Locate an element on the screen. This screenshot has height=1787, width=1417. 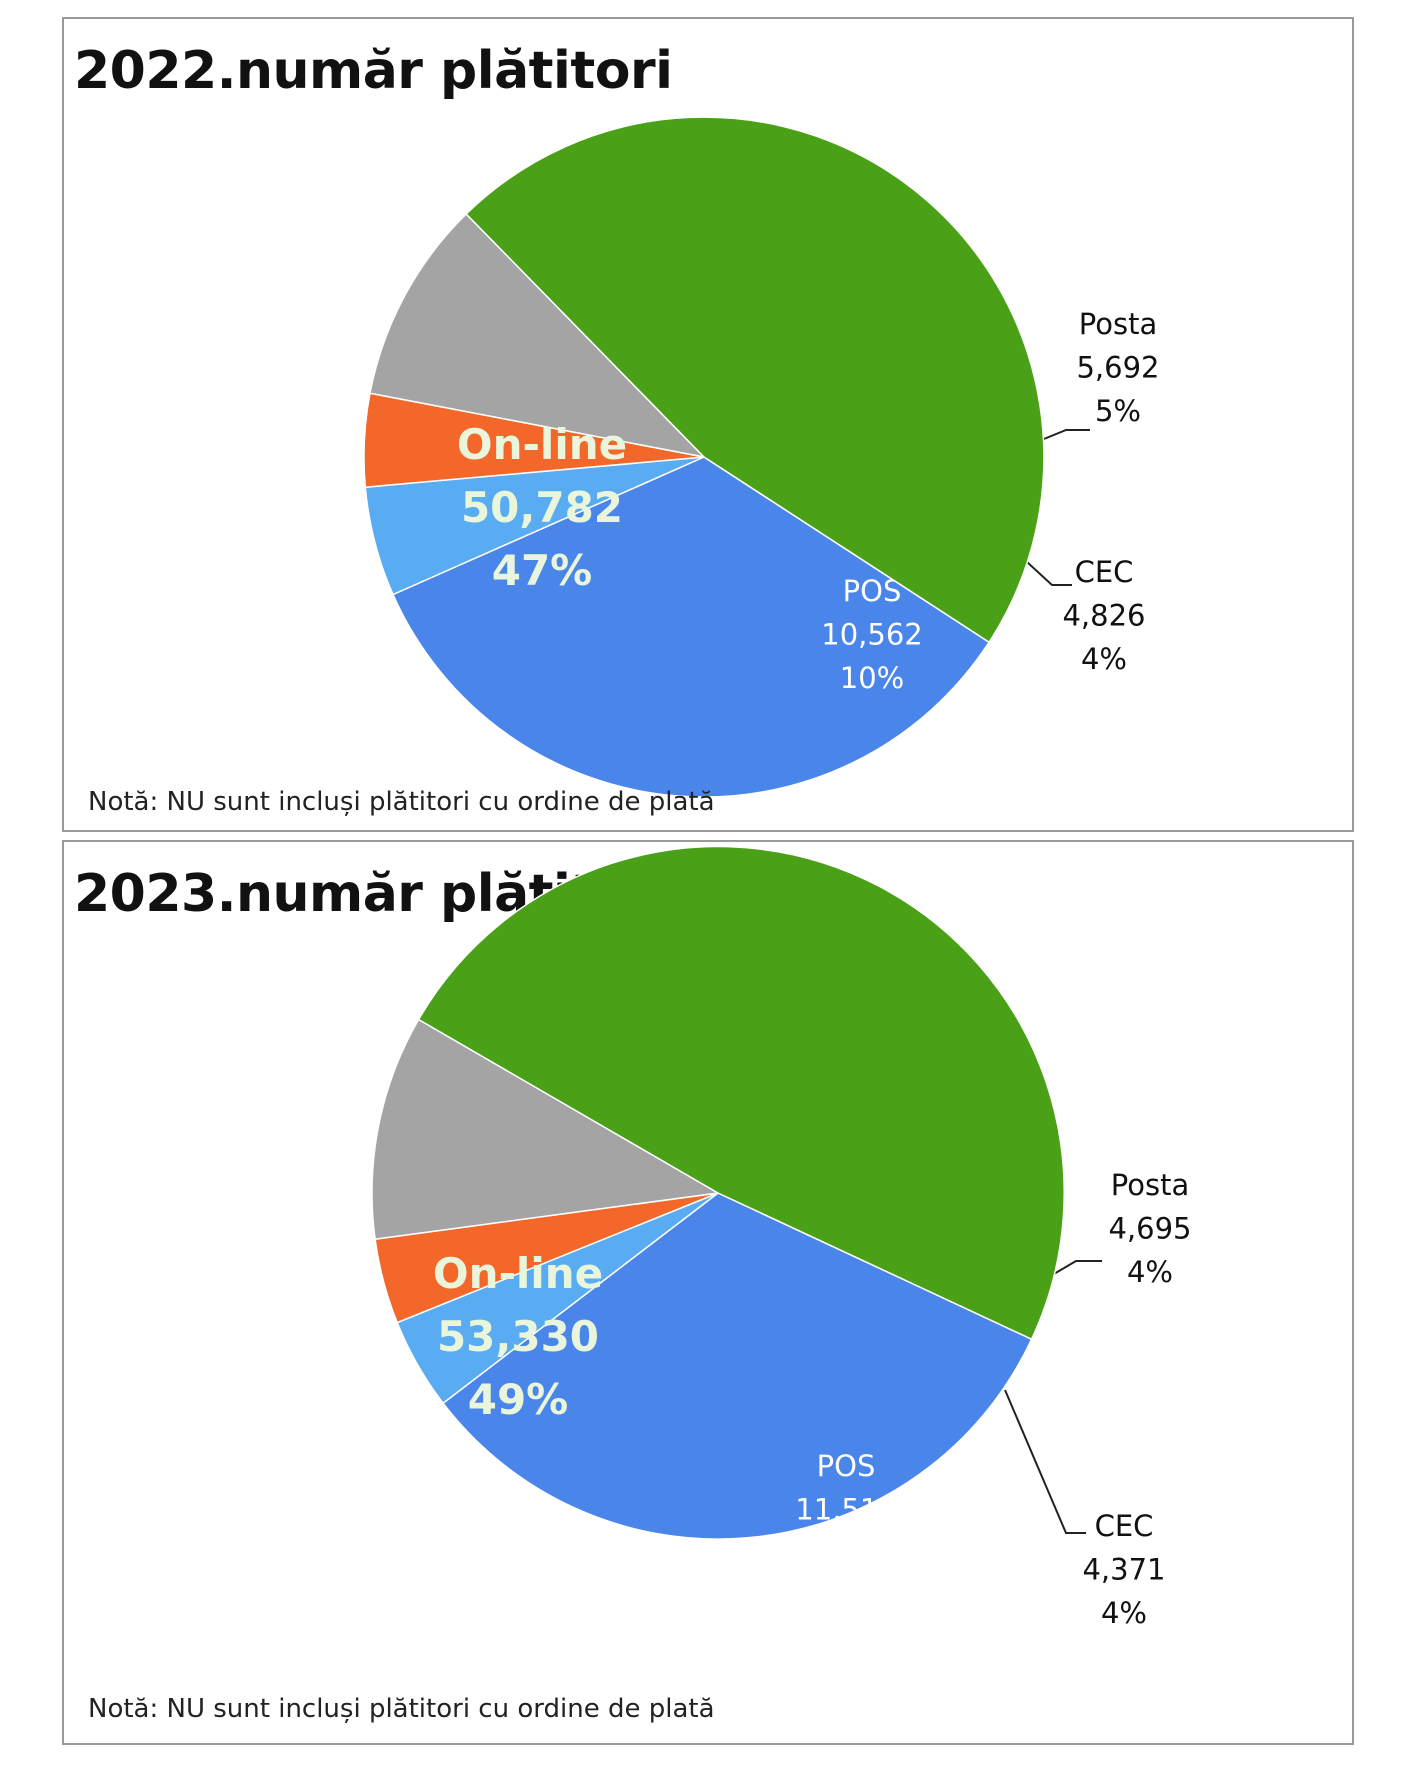
slice-value-pos: 11,515 is located at coordinates (845, 1510).